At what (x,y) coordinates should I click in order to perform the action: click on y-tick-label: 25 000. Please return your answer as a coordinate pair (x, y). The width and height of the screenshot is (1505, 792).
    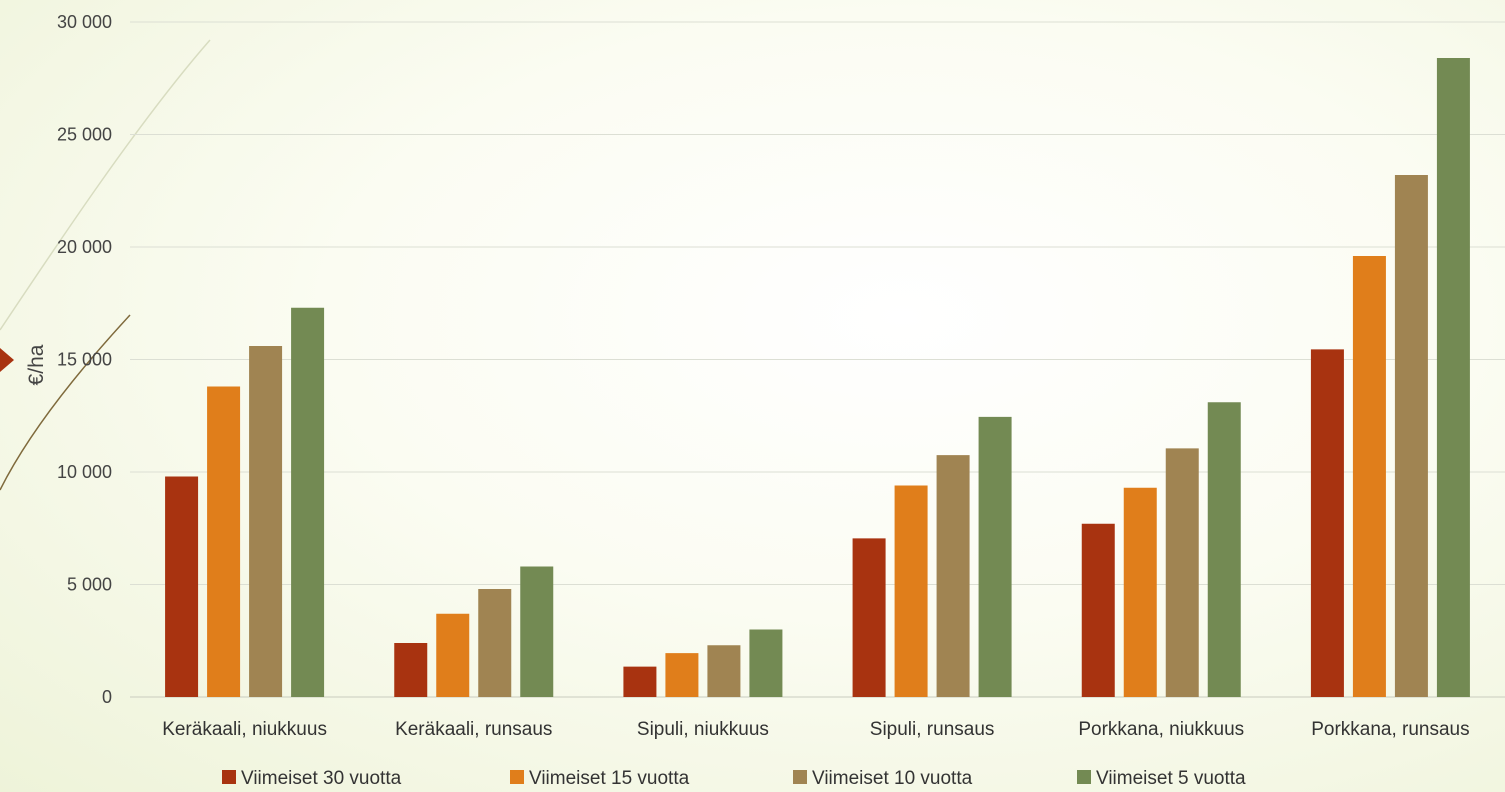
    Looking at the image, I should click on (84, 135).